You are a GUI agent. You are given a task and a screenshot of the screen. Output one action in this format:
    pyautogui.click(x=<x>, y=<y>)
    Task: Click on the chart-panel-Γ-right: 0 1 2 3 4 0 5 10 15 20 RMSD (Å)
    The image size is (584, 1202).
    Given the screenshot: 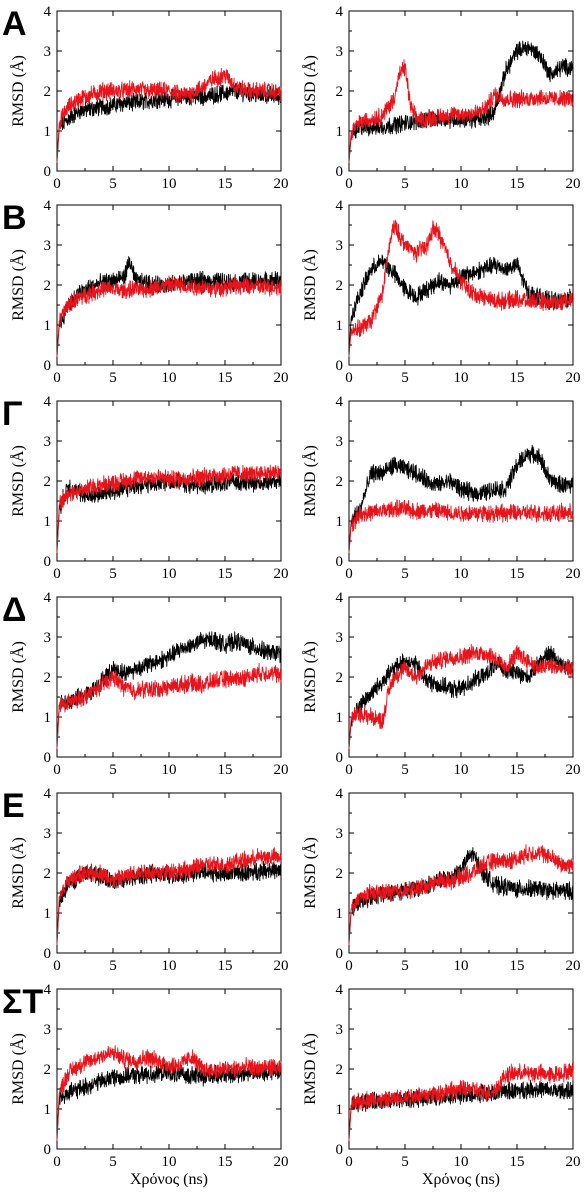 What is the action you would take?
    pyautogui.click(x=441, y=488)
    